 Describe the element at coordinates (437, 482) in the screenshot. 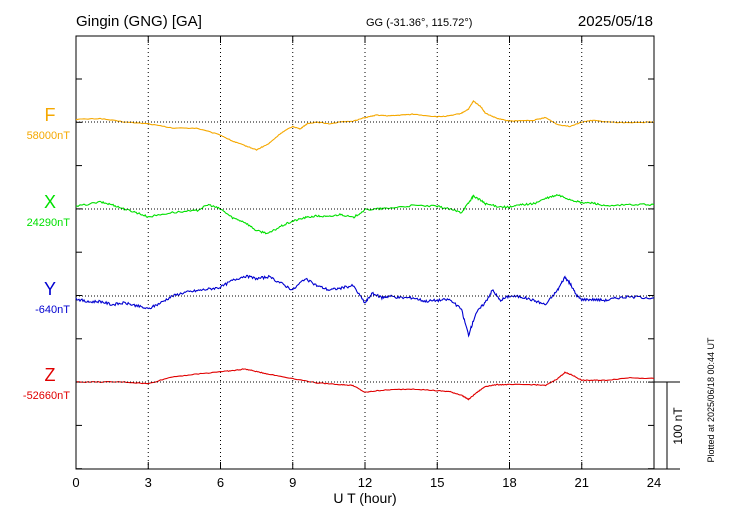

I see `x-tick-label-15: 15` at that location.